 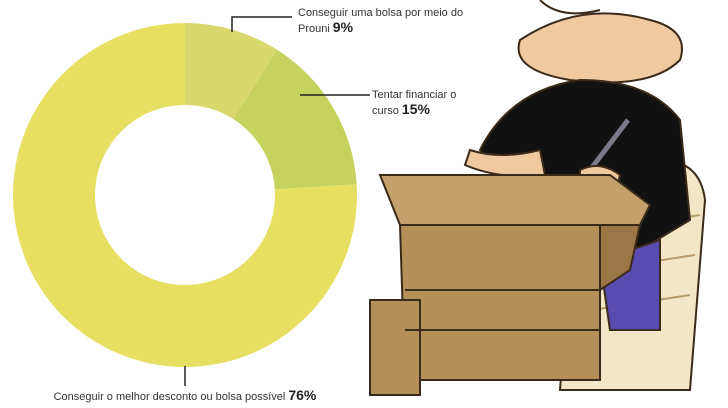 I want to click on value-label: 76%, so click(x=302, y=395).